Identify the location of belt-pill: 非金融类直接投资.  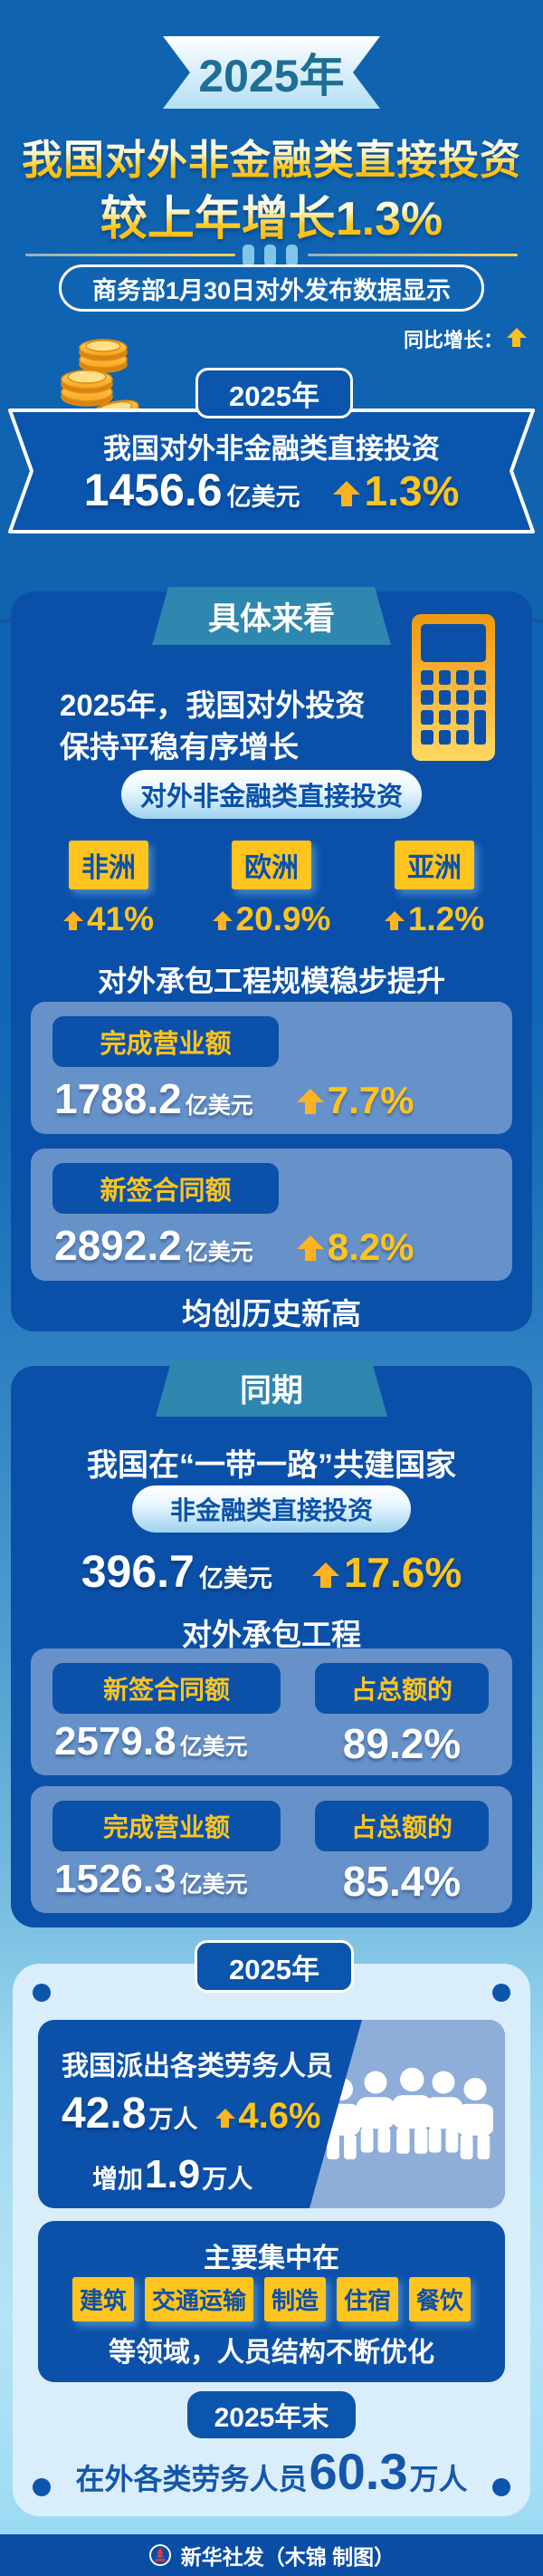
(271, 1509).